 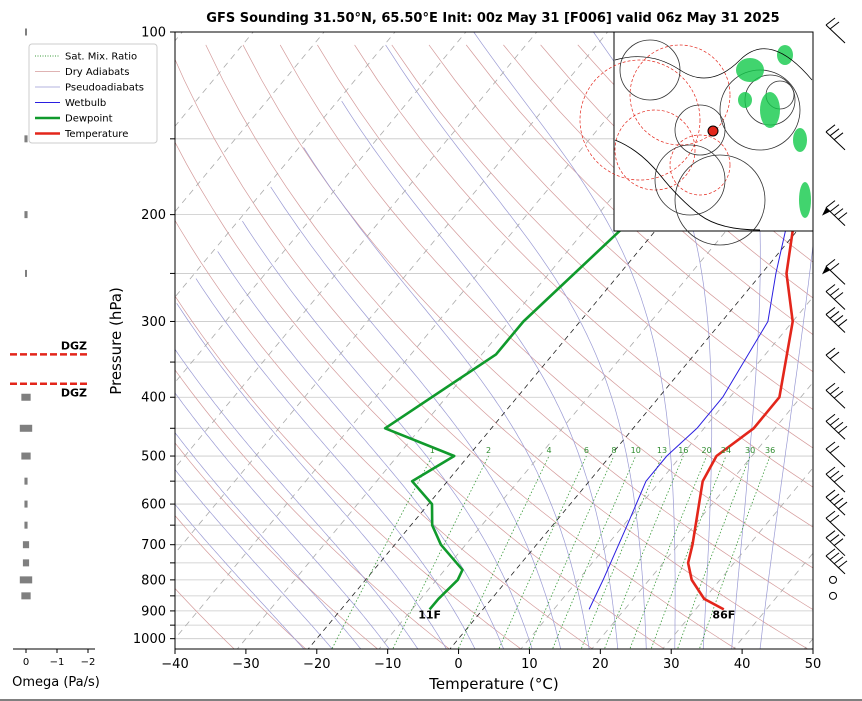 What do you see at coordinates (153, 580) in the screenshot?
I see `pressure-tick-label: 800` at bounding box center [153, 580].